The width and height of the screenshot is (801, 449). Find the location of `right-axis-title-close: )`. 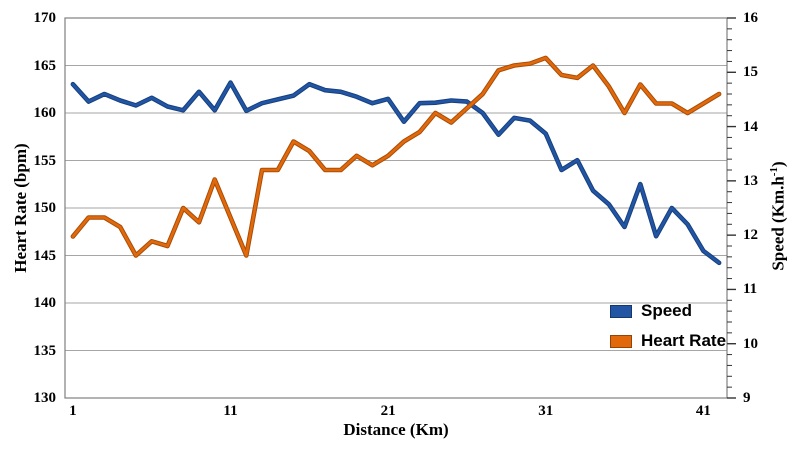

right-axis-title-close: ) is located at coordinates (778, 164).